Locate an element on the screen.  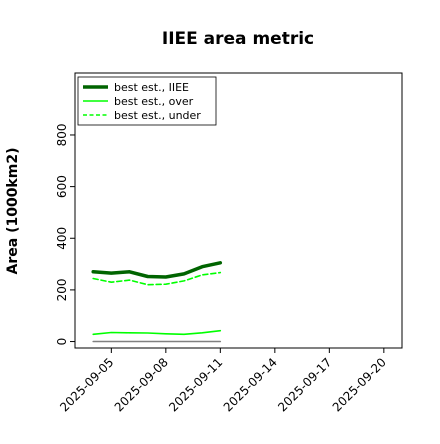
series-layer is located at coordinates (157, 302).